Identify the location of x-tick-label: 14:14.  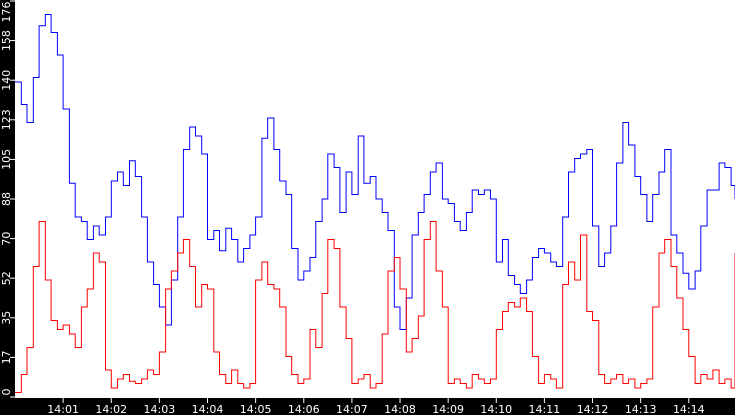
(689, 409).